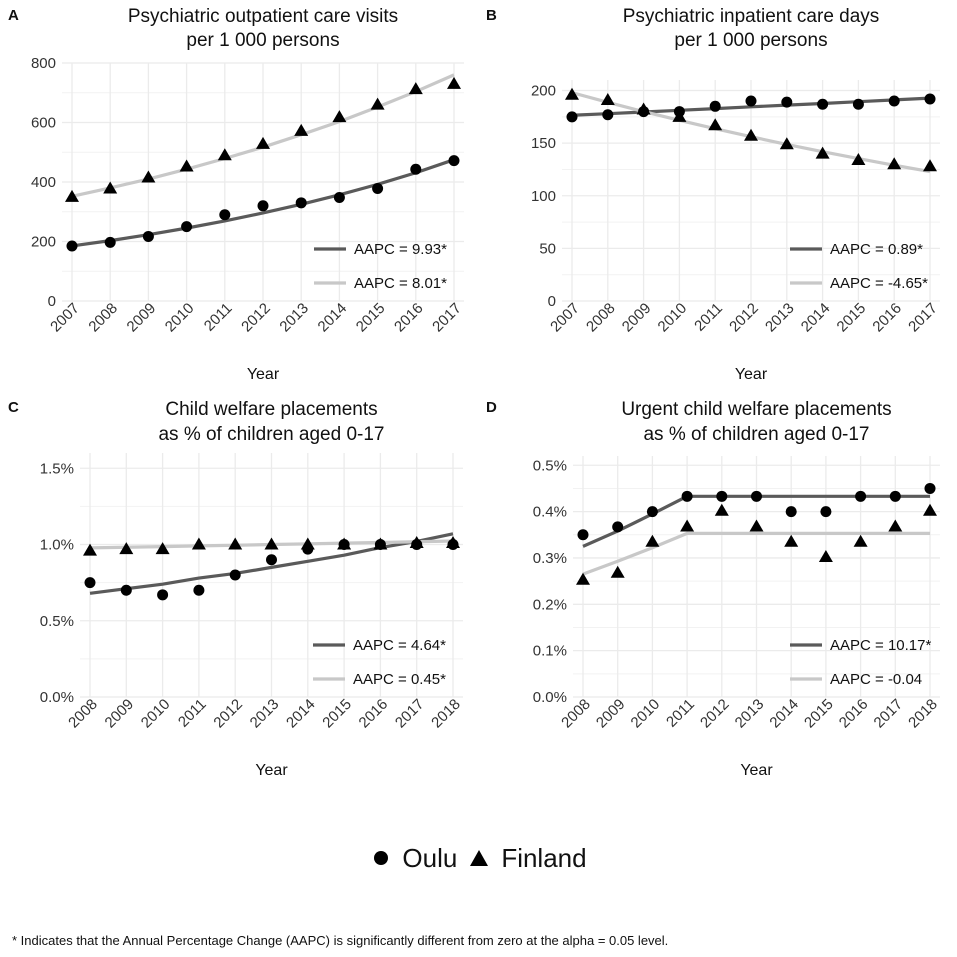  I want to click on y-tick-label: 800, so click(43, 63).